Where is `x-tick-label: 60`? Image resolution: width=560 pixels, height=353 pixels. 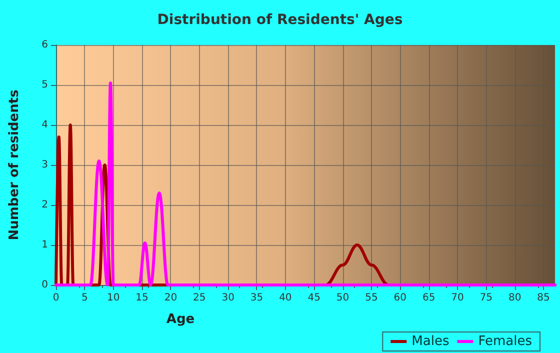
x-tick-label: 60 is located at coordinates (400, 298).